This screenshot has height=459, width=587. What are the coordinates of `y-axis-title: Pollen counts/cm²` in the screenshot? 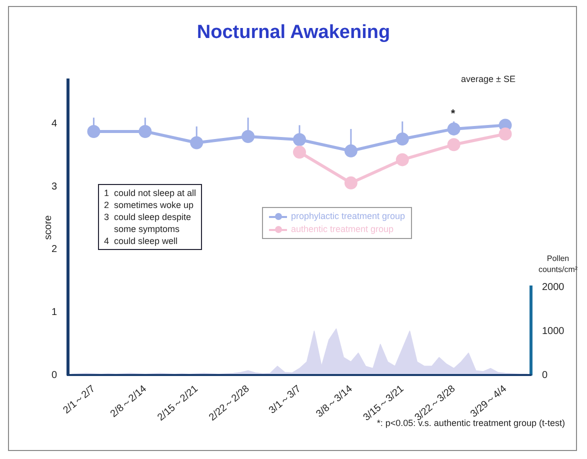 It's located at (558, 264).